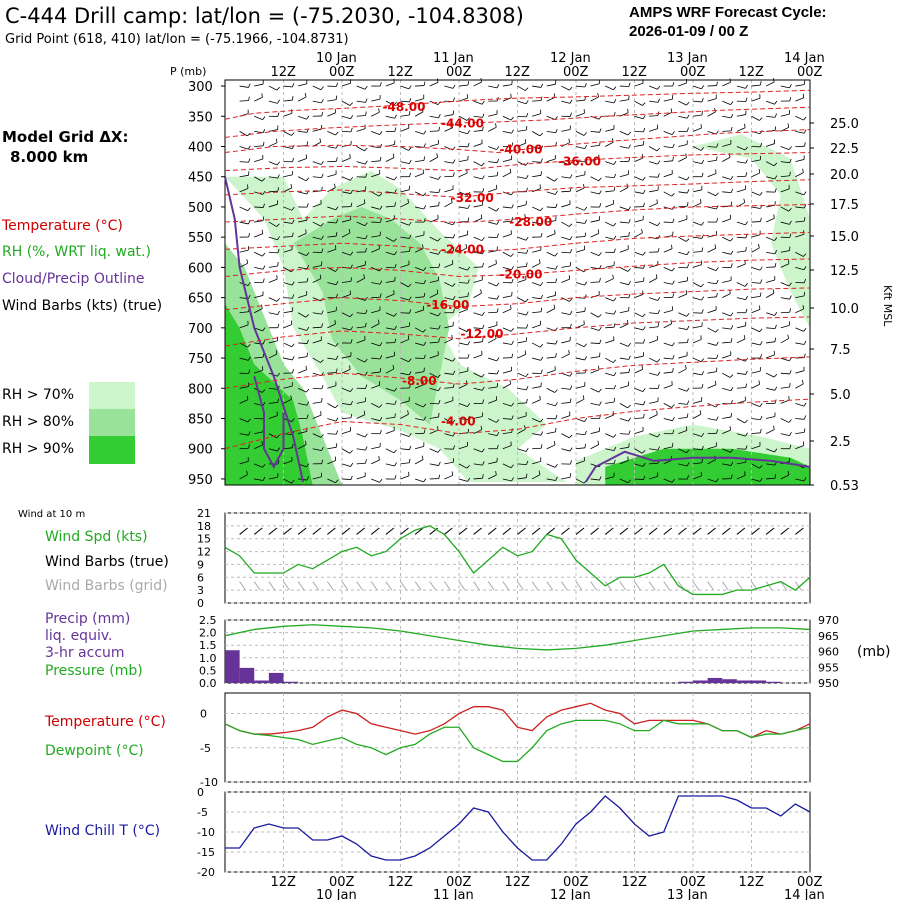 This screenshot has width=900, height=900. I want to click on pressure-tick-label: 400, so click(200, 147).